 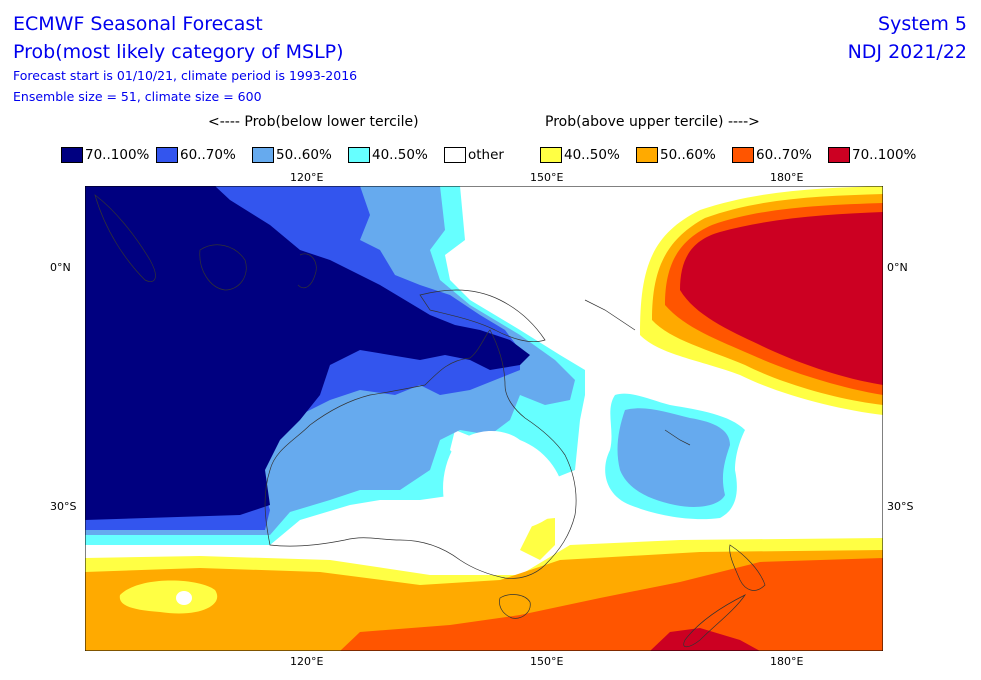 I want to click on legend-item-above-50-60: 50..60%, so click(x=676, y=155).